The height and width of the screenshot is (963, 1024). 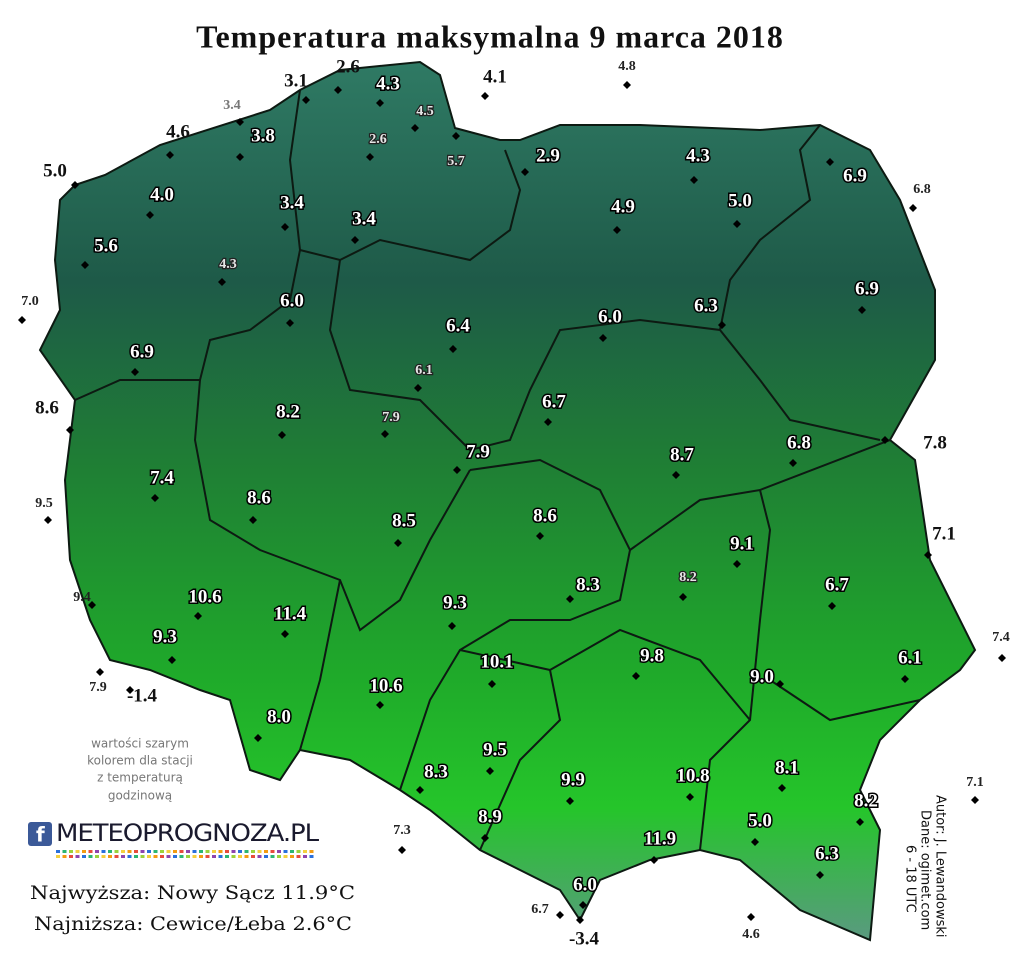 What do you see at coordinates (193, 924) in the screenshot?
I see `minimum-text: Najniższa: Cewice/Łeba 2.6°C` at bounding box center [193, 924].